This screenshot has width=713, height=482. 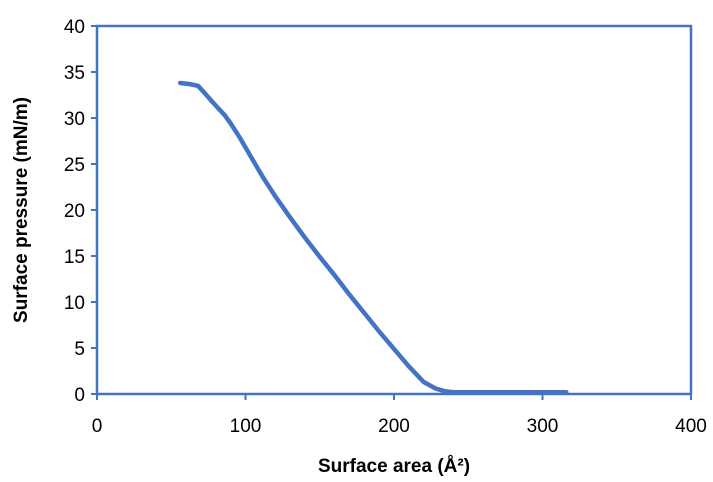 I want to click on y-tick-label: 25, so click(x=74, y=165).